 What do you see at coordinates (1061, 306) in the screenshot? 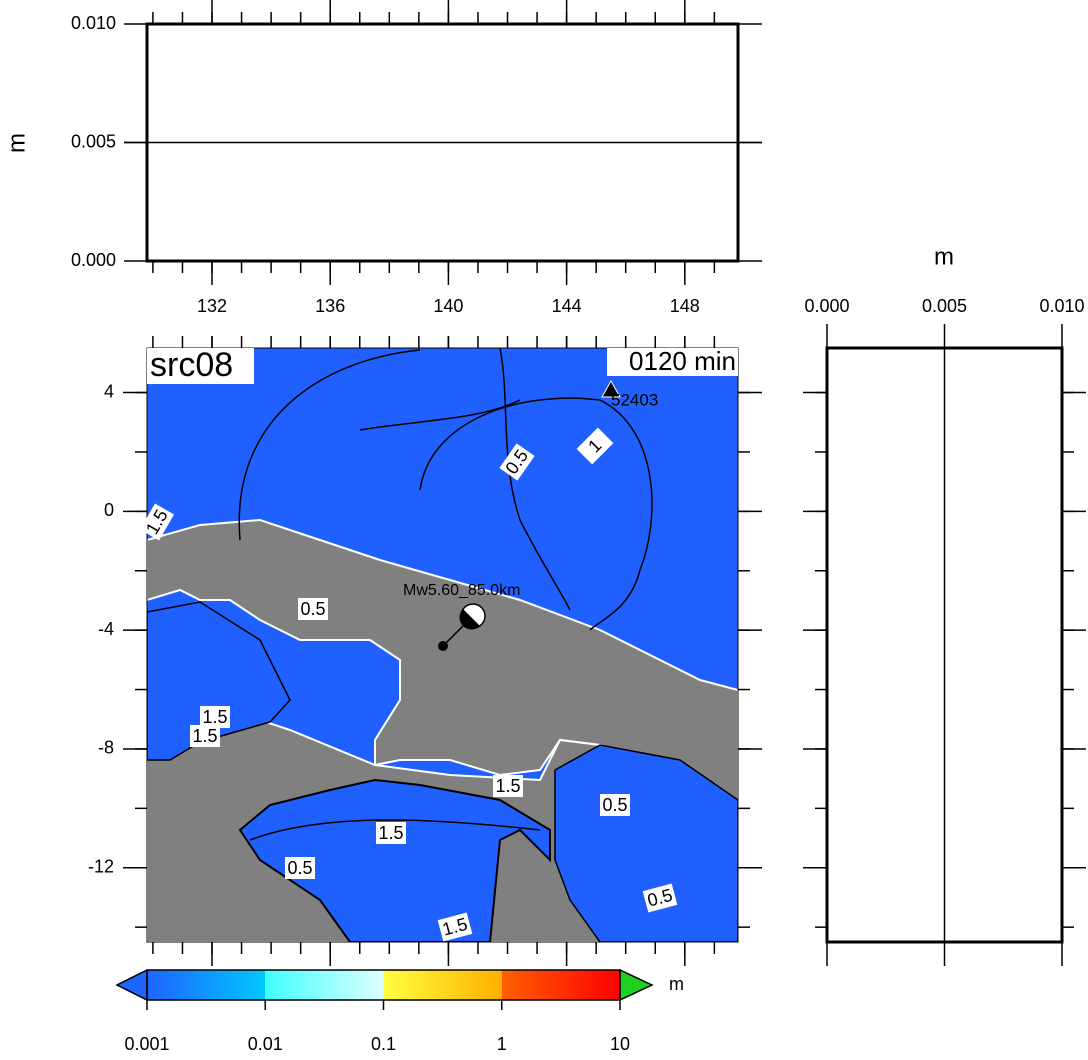
I see `x-tick-label: 0.010` at bounding box center [1061, 306].